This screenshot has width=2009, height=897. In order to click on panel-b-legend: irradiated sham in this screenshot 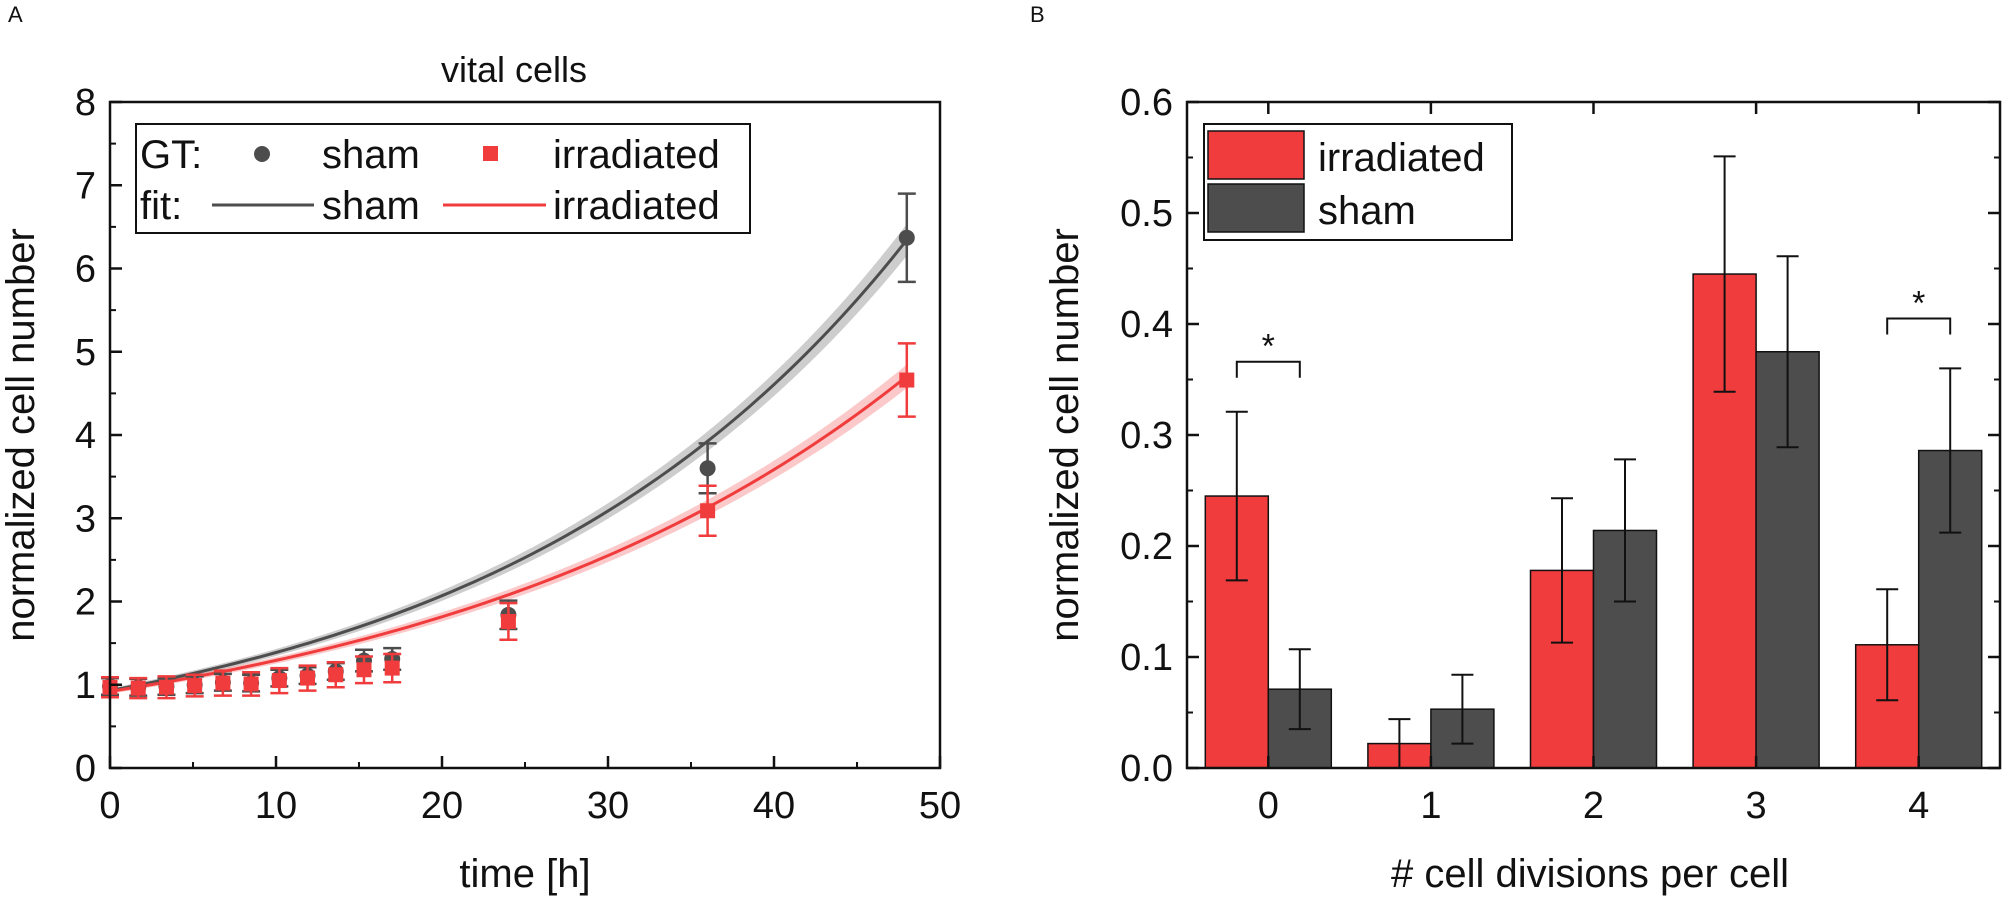, I will do `click(1358, 182)`.